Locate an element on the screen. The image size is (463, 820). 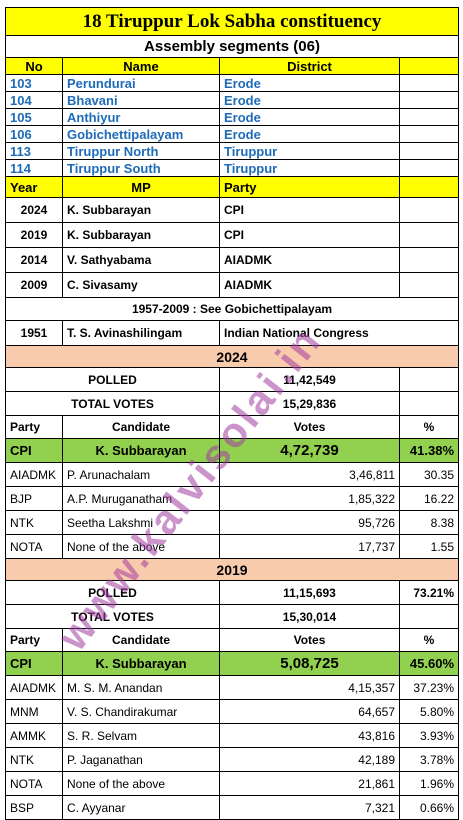
segment-row: 114 Tiruppur South Tiruppur is located at coordinates (232, 168).